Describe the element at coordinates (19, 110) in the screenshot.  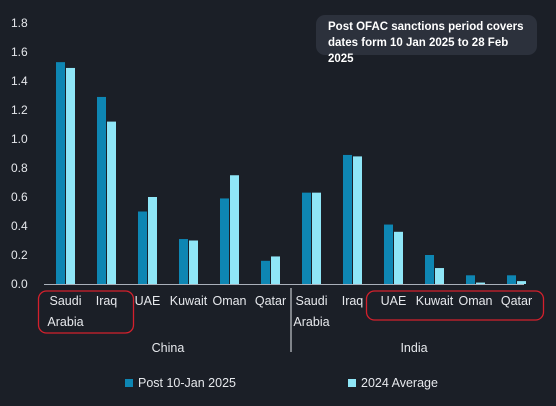
I see `y-tick-label: 1.2` at that location.